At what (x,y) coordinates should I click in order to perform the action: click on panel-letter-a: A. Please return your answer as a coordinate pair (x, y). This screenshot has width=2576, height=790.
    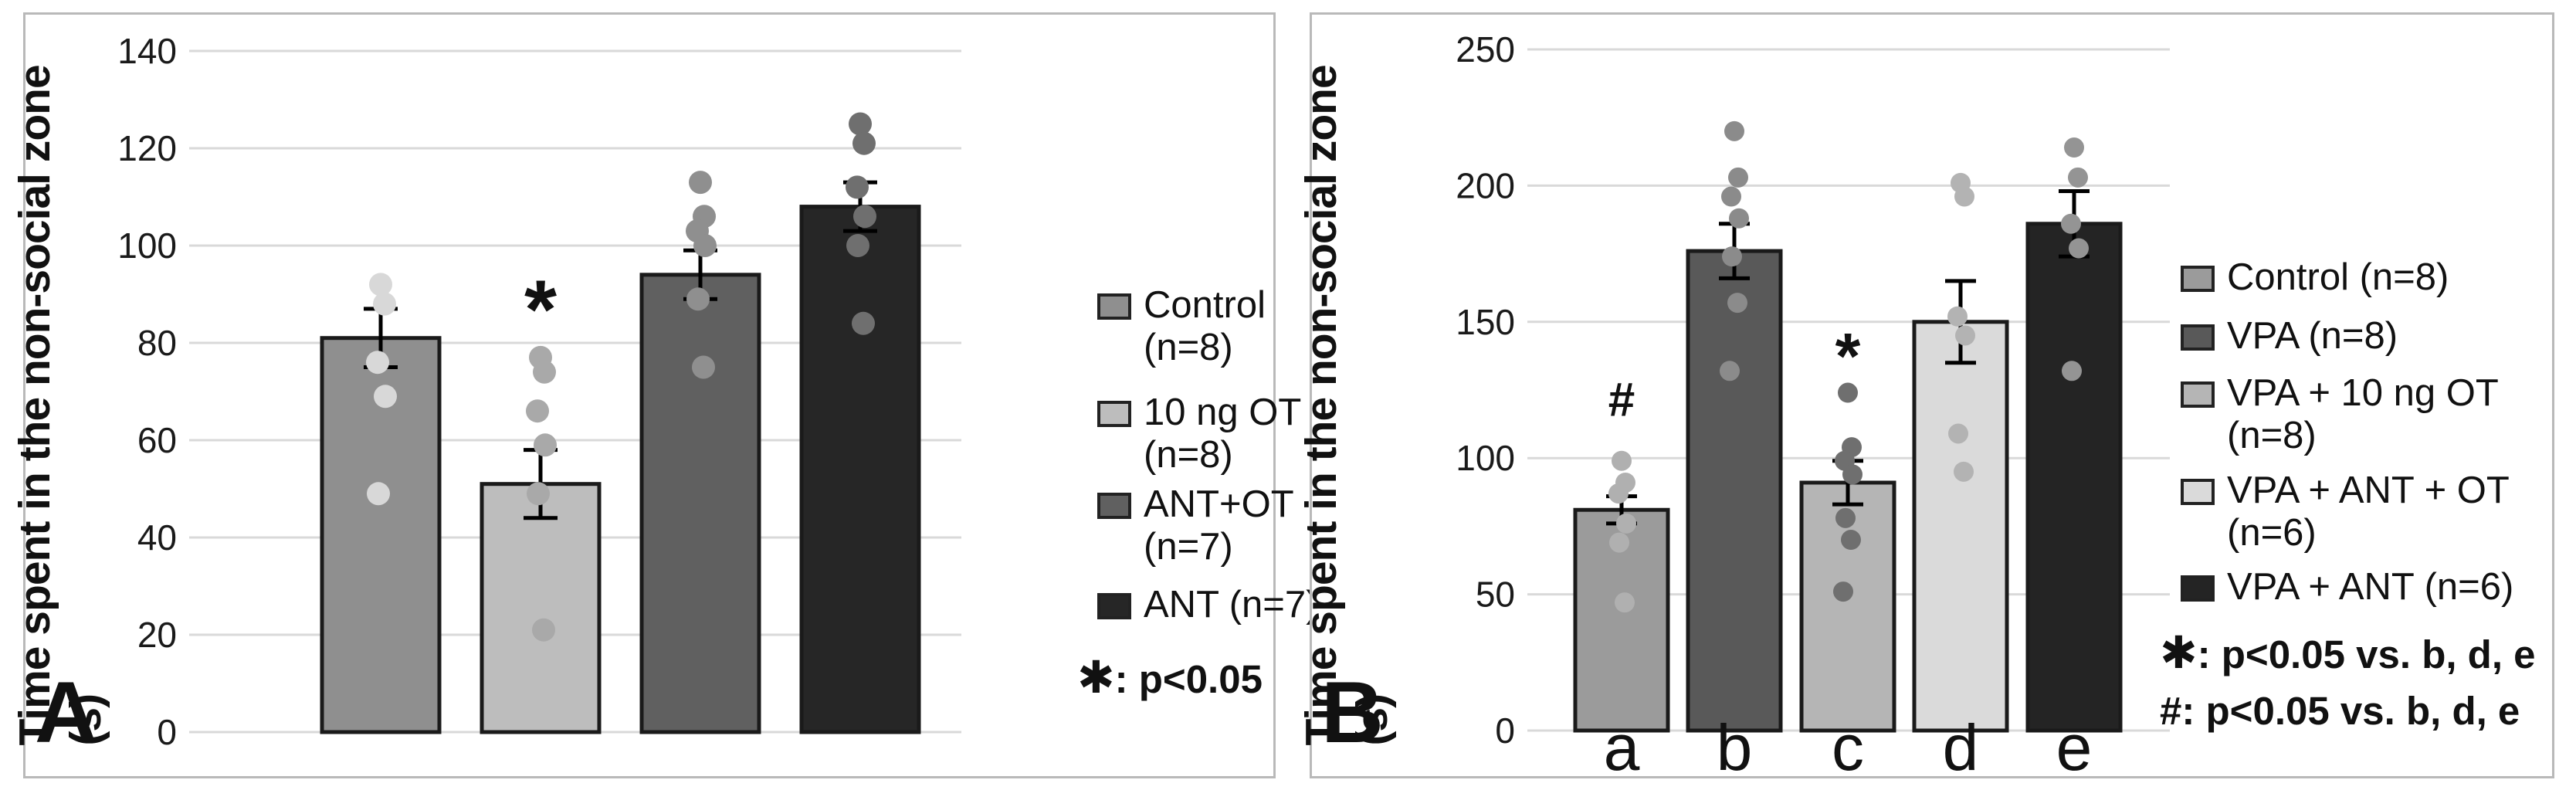
    Looking at the image, I should click on (66, 712).